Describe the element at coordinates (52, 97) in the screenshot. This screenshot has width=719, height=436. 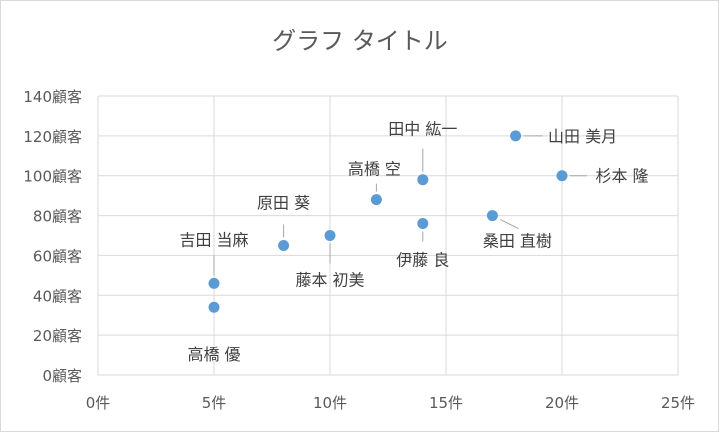
I see `y-tick-label: 140顧客` at that location.